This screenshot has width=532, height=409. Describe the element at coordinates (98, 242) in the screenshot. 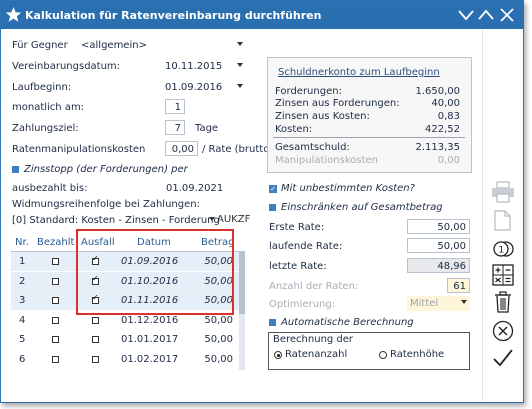

I see `header-ausfall: Ausfall` at that location.